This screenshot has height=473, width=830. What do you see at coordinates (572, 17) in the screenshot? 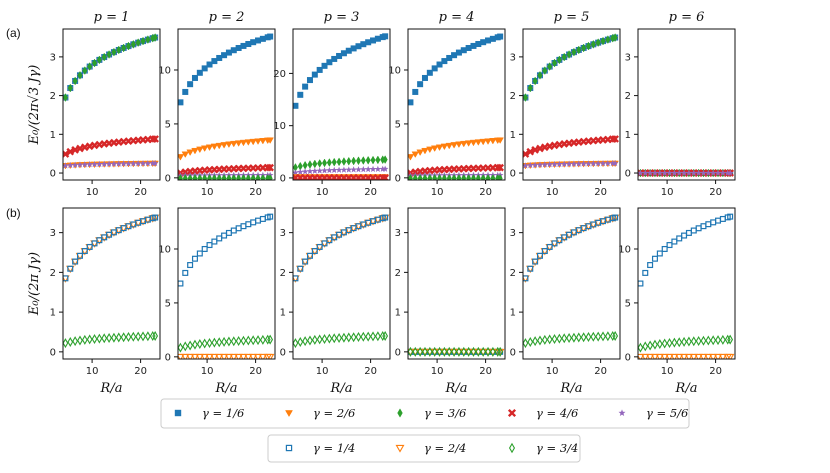
I see `panel-title: p = 5` at bounding box center [572, 17].